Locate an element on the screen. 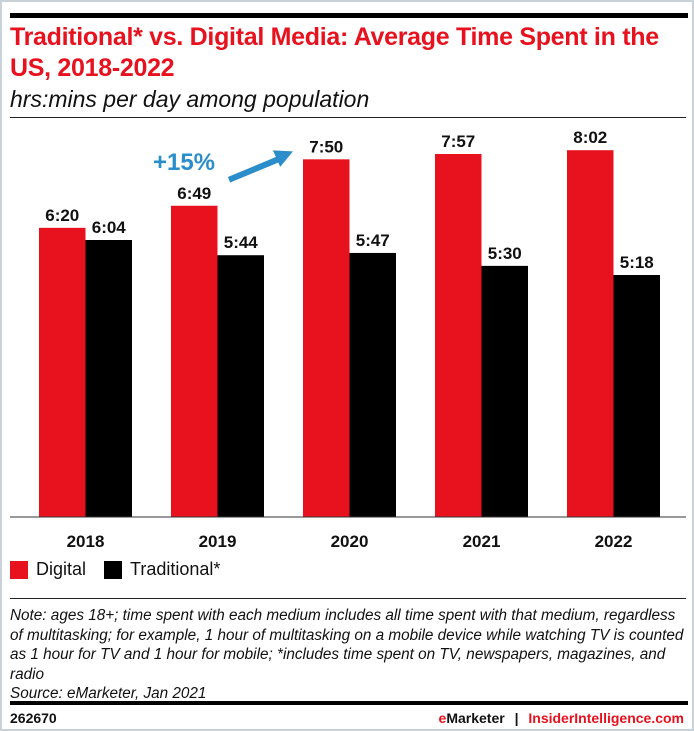 The width and height of the screenshot is (694, 731). data-label: 7:57 is located at coordinates (458, 141).